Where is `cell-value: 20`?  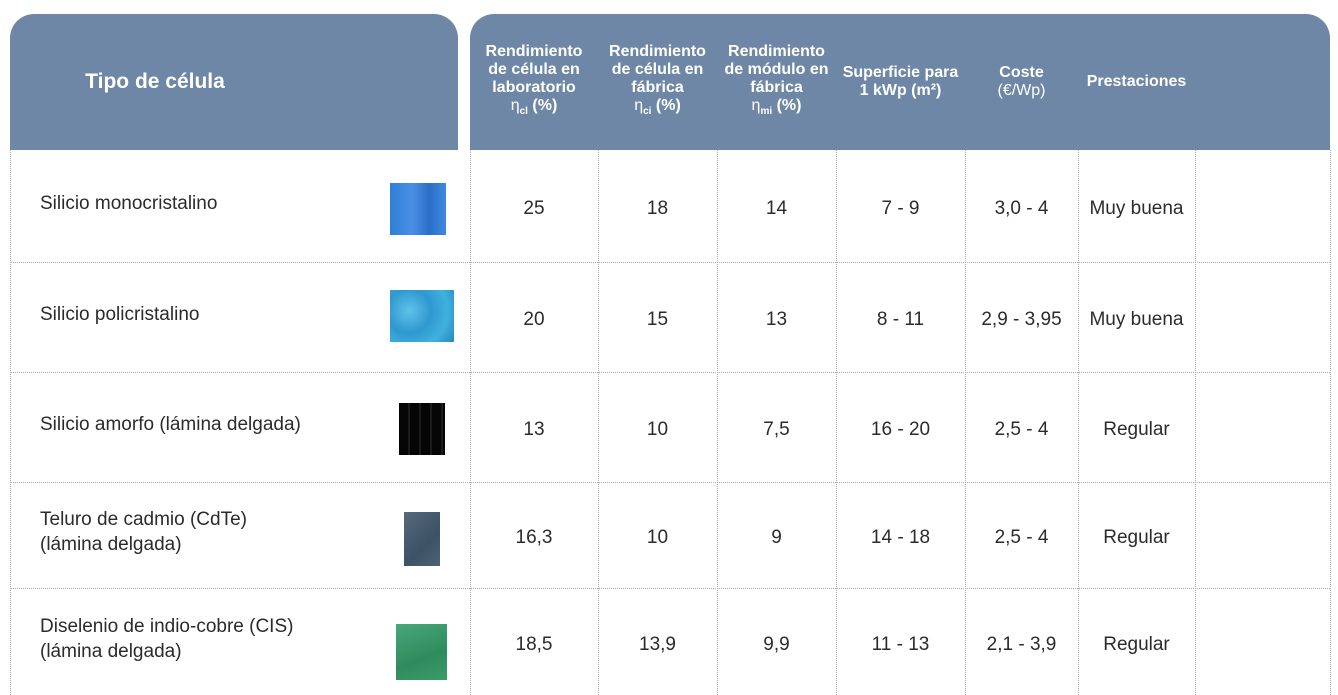 cell-value: 20 is located at coordinates (534, 319).